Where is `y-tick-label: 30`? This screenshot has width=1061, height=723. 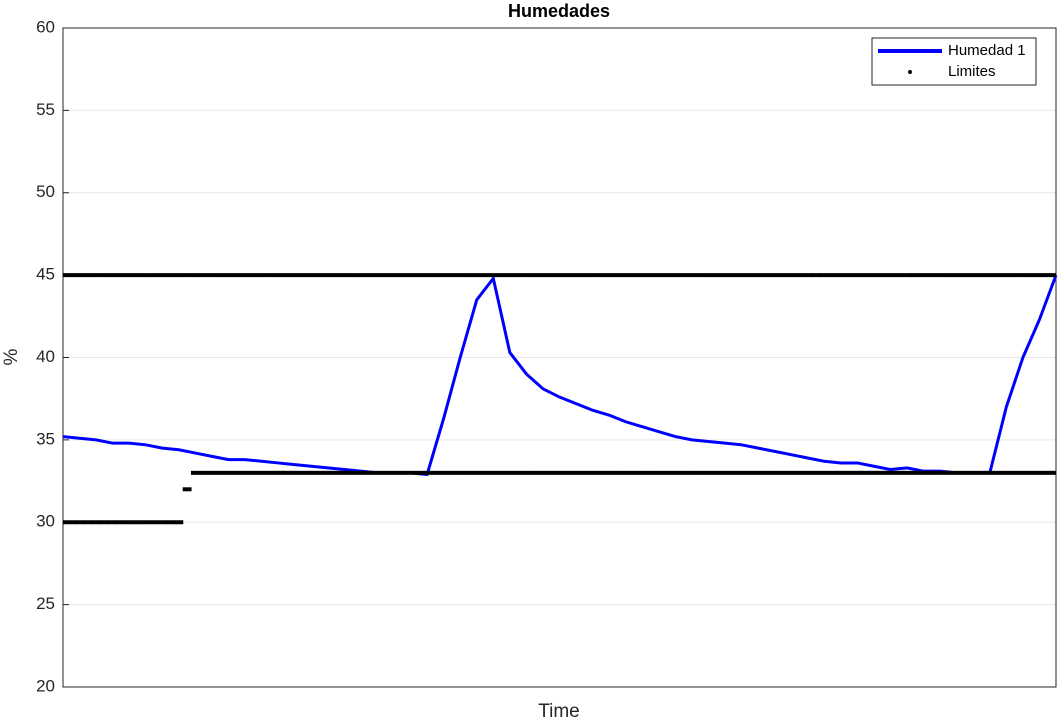
y-tick-label: 30 is located at coordinates (45, 521).